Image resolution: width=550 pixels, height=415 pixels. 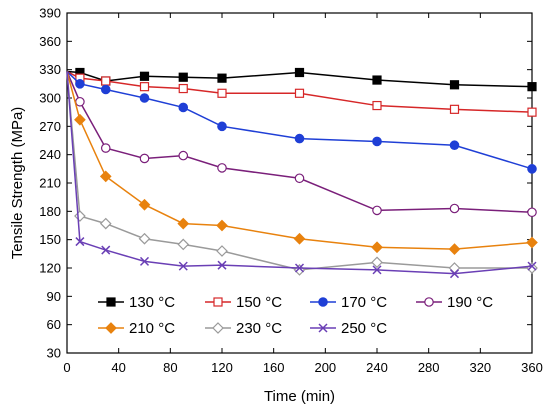 I want to click on y-tick-label: 360, so click(x=50, y=41).